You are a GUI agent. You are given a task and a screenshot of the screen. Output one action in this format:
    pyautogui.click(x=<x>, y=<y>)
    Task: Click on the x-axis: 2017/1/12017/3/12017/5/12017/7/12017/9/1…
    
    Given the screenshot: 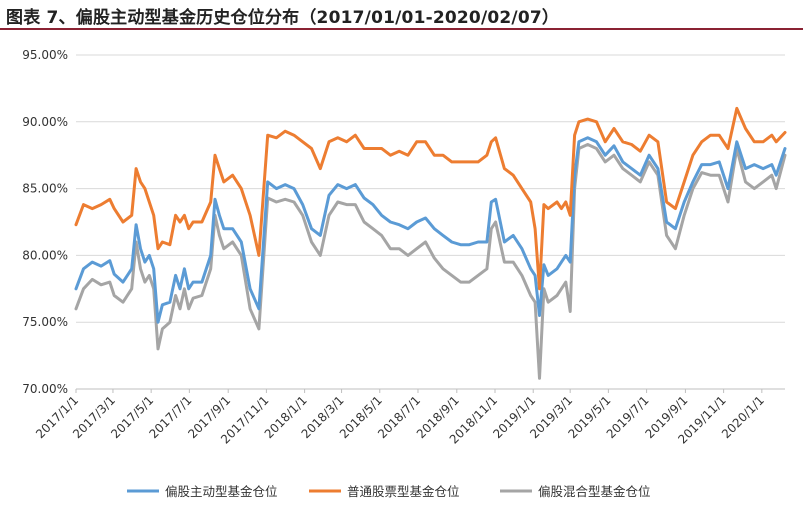 What is the action you would take?
    pyautogui.click(x=409, y=417)
    